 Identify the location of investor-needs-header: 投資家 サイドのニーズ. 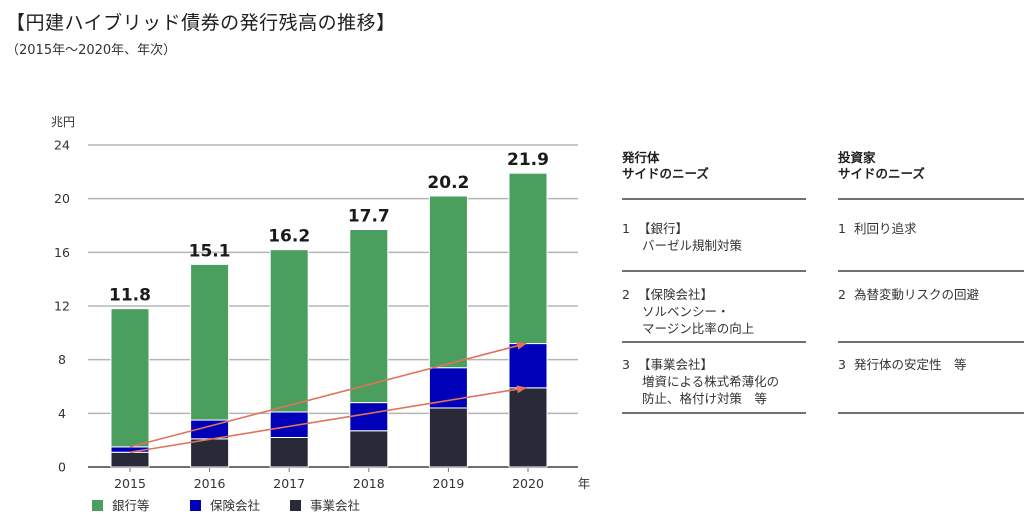
(931, 166).